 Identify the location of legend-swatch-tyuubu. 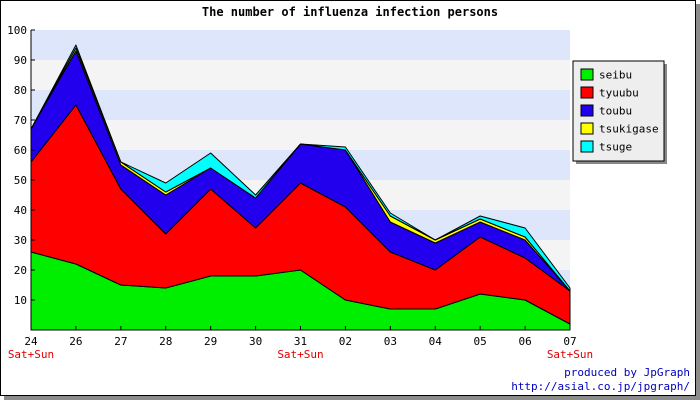
(587, 92).